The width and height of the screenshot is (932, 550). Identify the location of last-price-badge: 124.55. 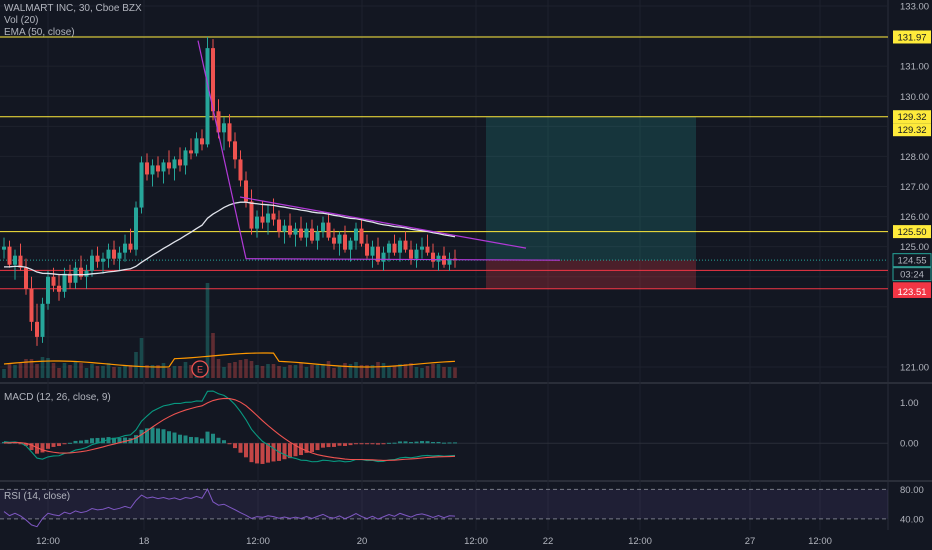
(911, 261).